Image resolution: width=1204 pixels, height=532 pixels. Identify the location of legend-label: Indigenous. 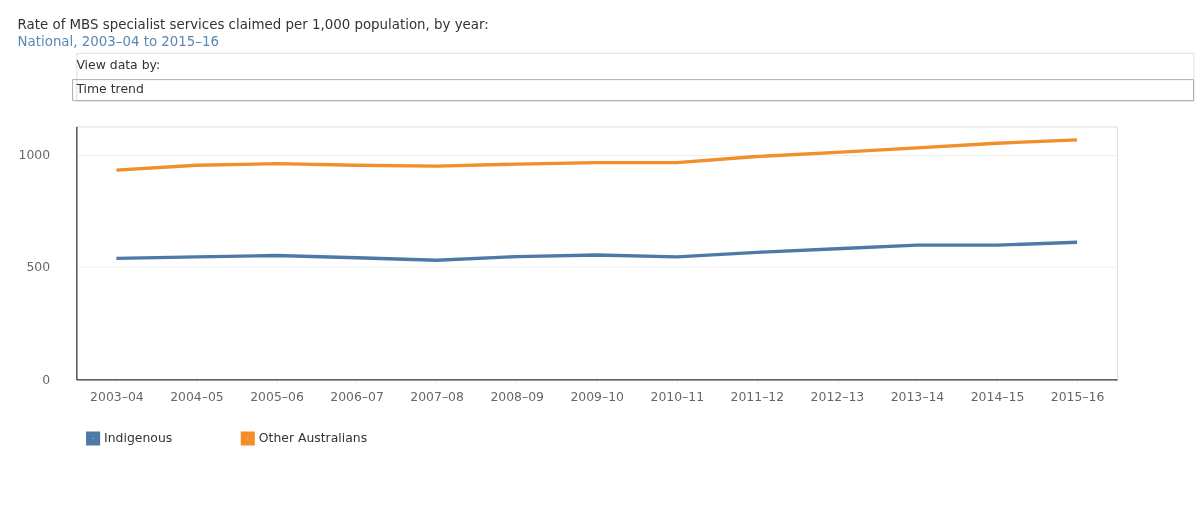
(138, 438).